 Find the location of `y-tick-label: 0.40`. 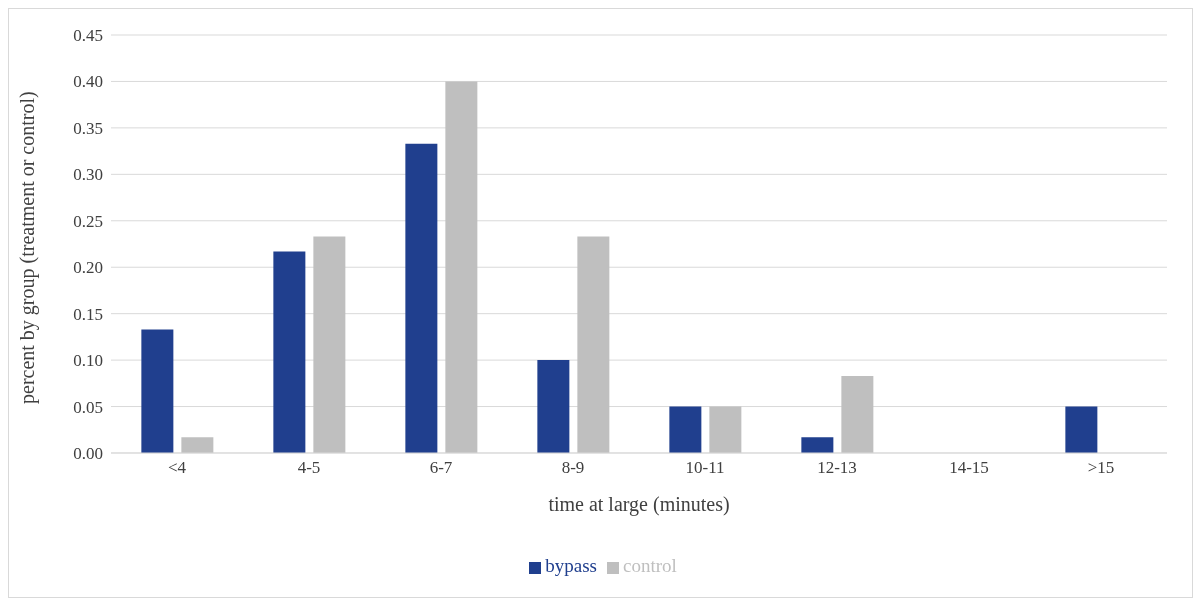

y-tick-label: 0.40 is located at coordinates (88, 82).